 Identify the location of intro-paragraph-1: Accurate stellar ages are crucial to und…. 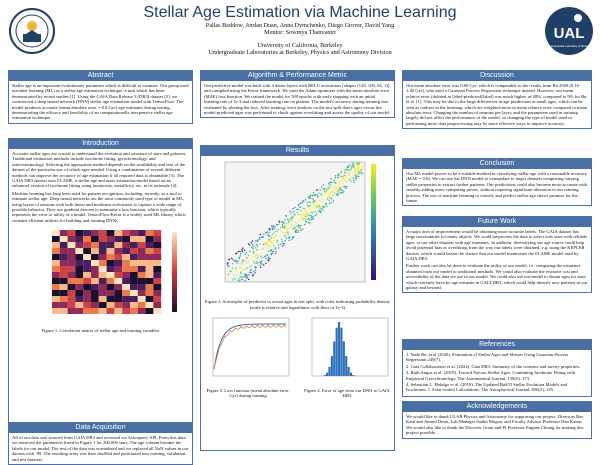
(99, 170).